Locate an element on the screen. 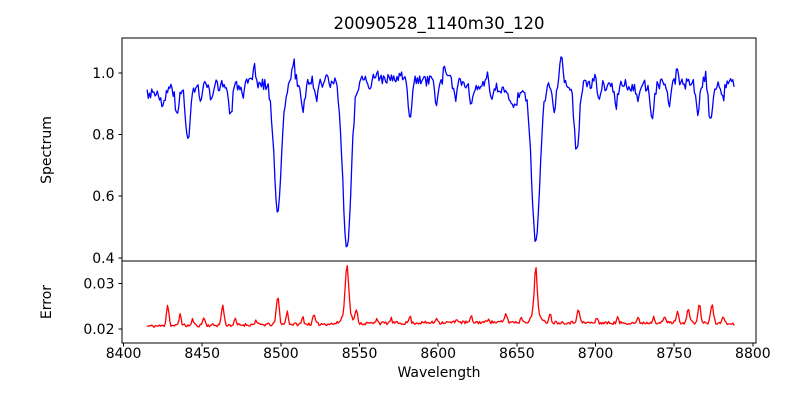  y-tick-label: 0.6 is located at coordinates (103, 197).